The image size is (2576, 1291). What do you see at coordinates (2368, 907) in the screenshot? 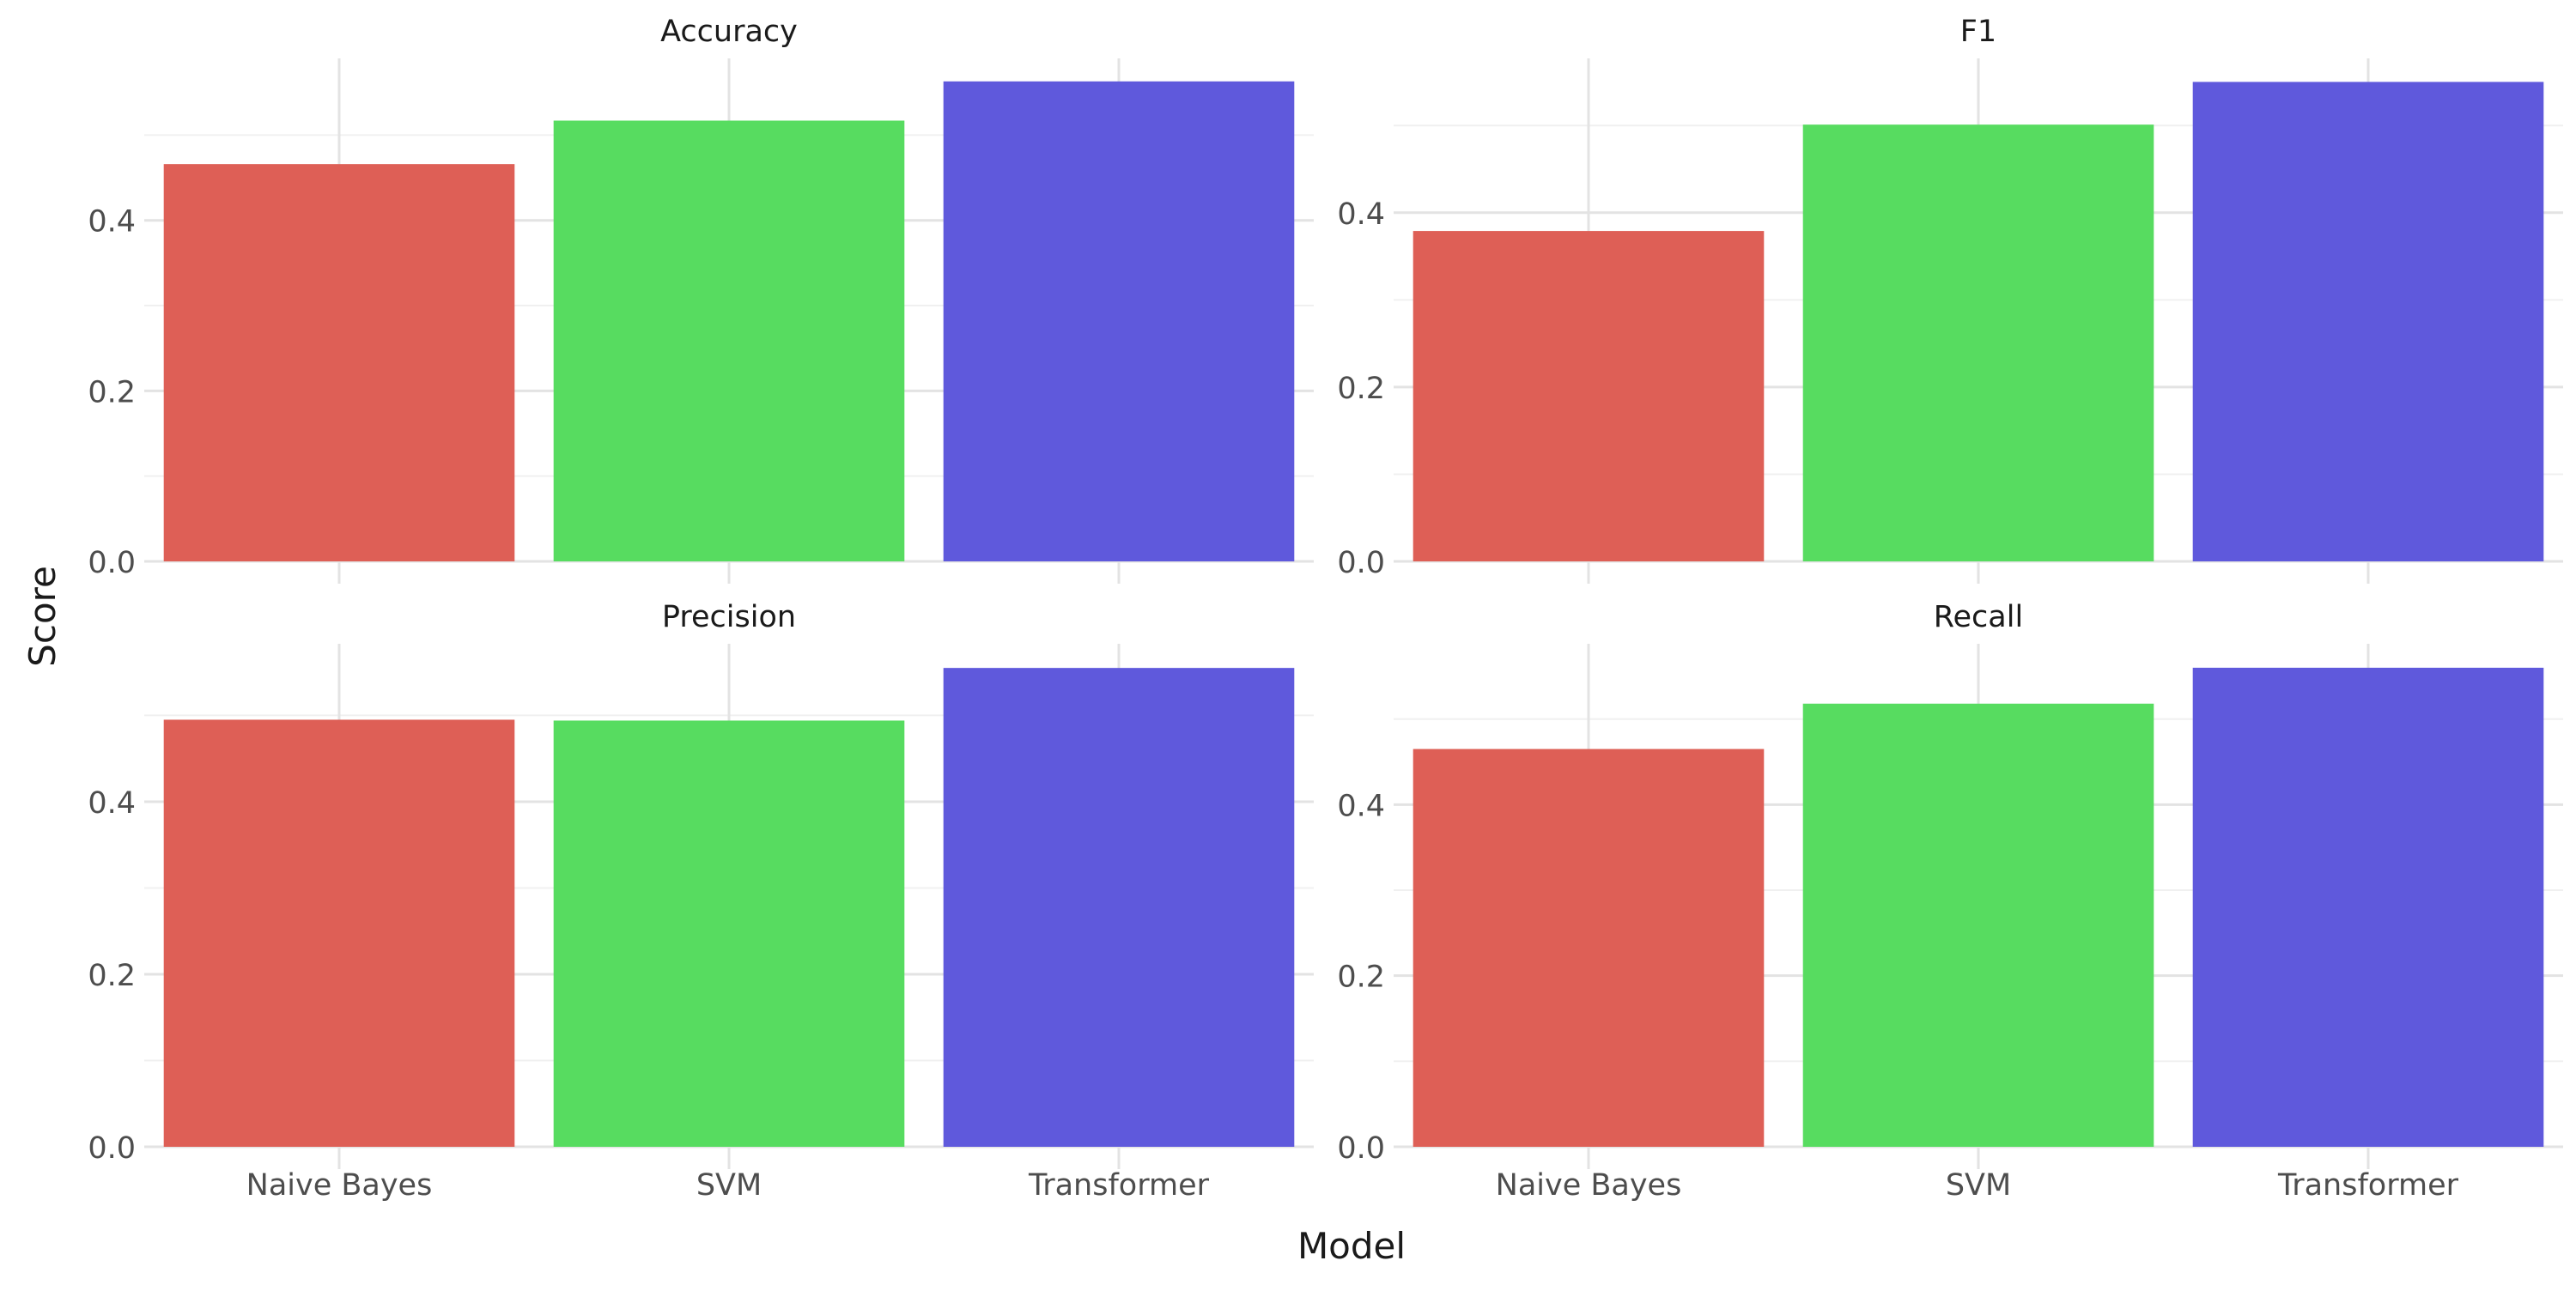
I see `bar-recall-transformer` at bounding box center [2368, 907].